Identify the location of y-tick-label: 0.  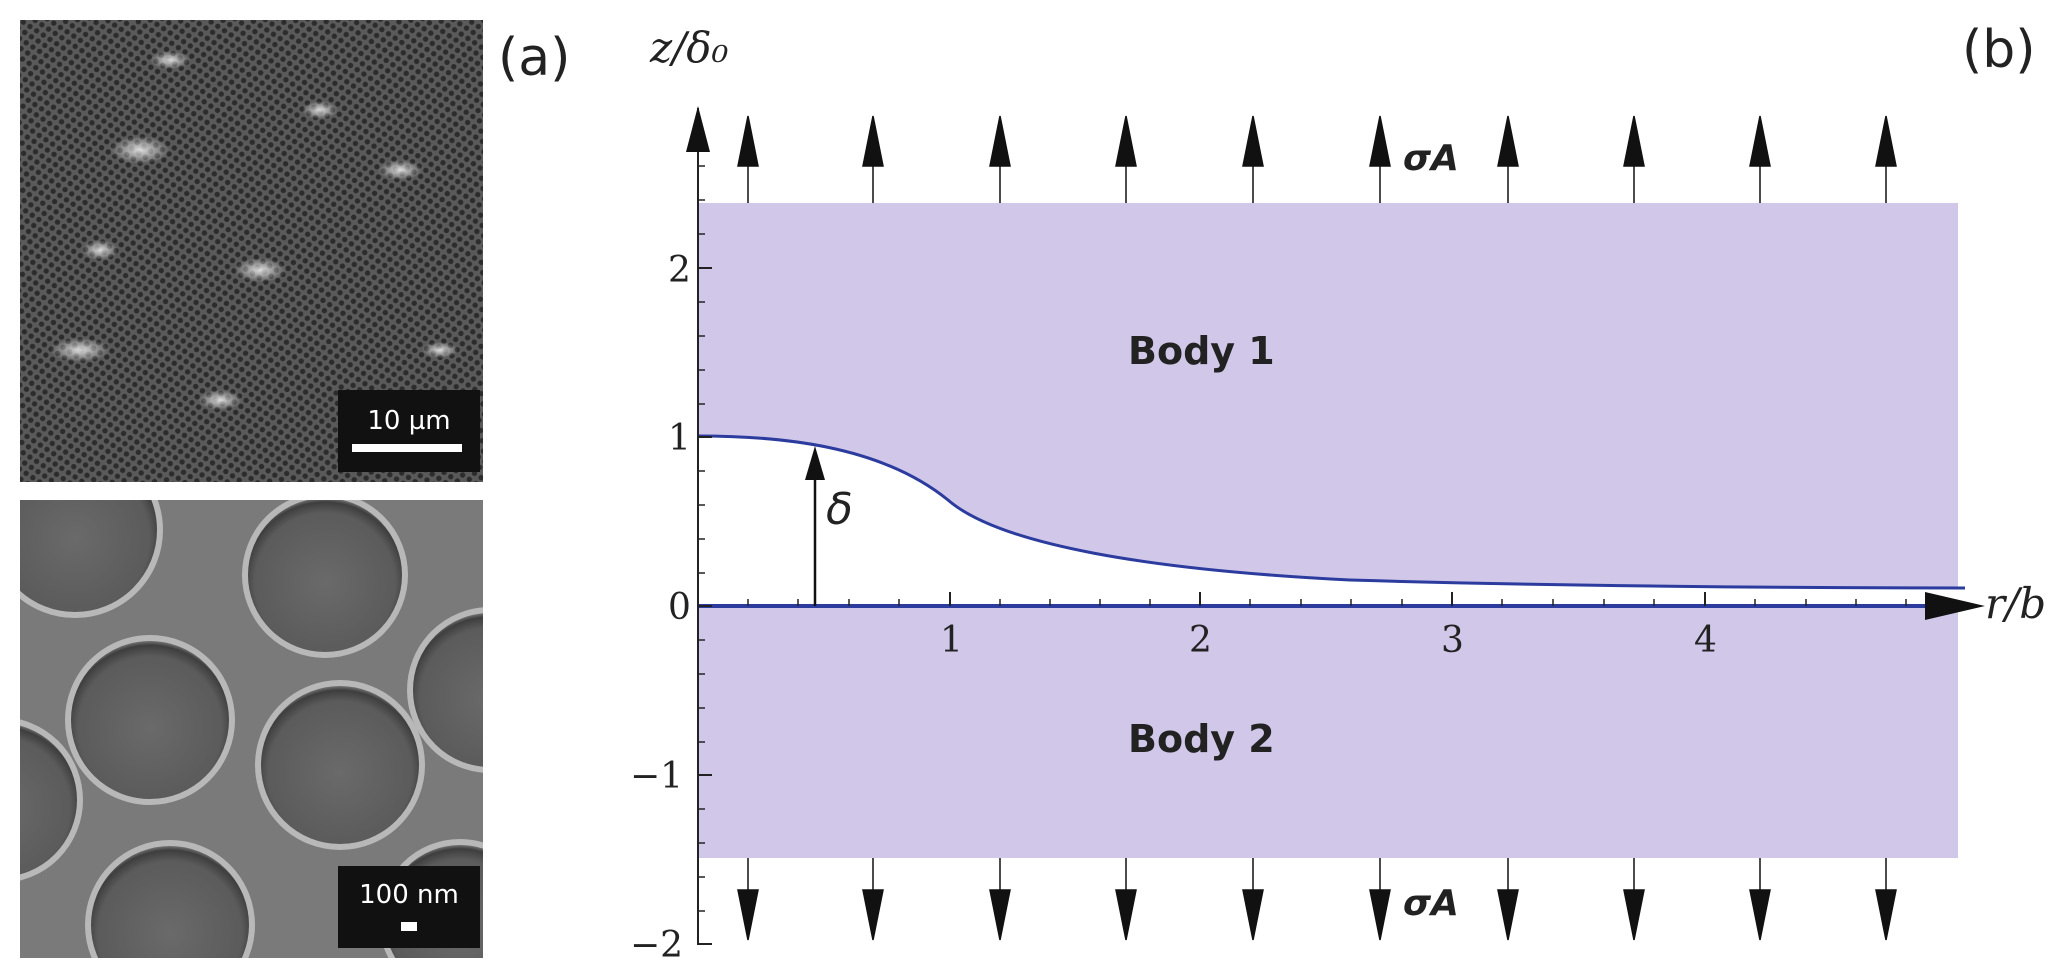
(679, 607).